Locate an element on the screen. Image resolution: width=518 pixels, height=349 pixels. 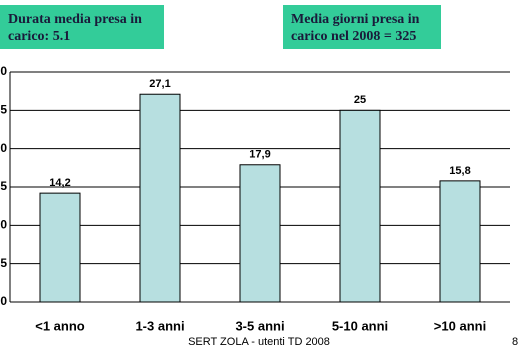
value-label: 15,8 is located at coordinates (459, 171).